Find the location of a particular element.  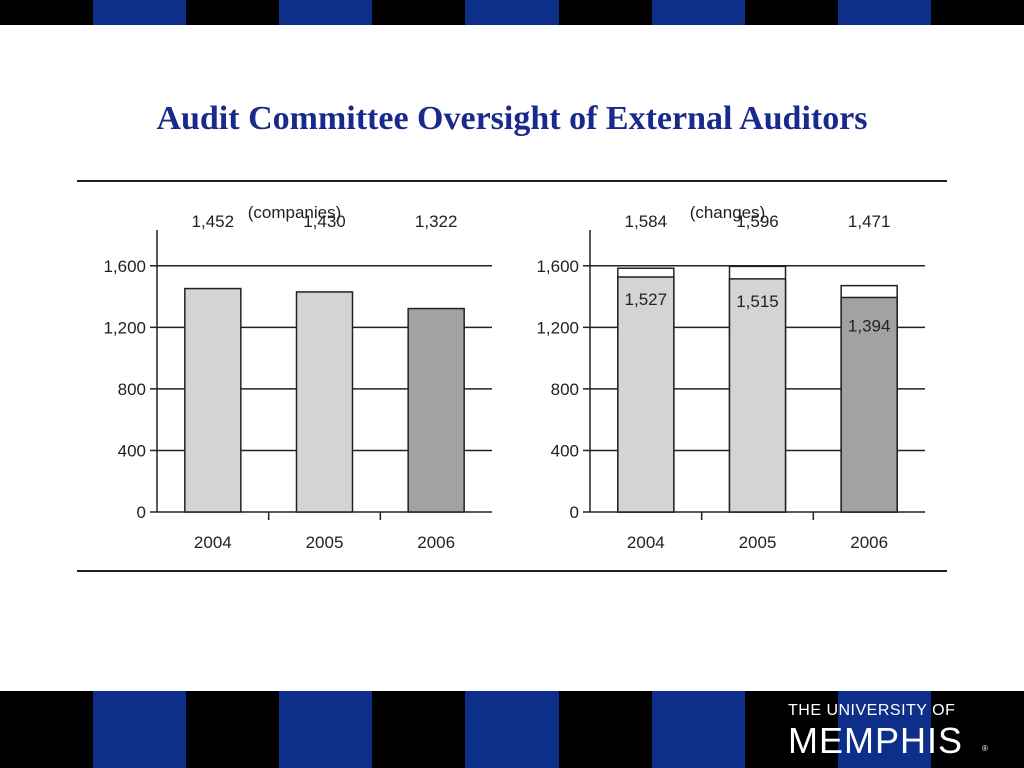

bar-value-label: 1,394 is located at coordinates (869, 325).